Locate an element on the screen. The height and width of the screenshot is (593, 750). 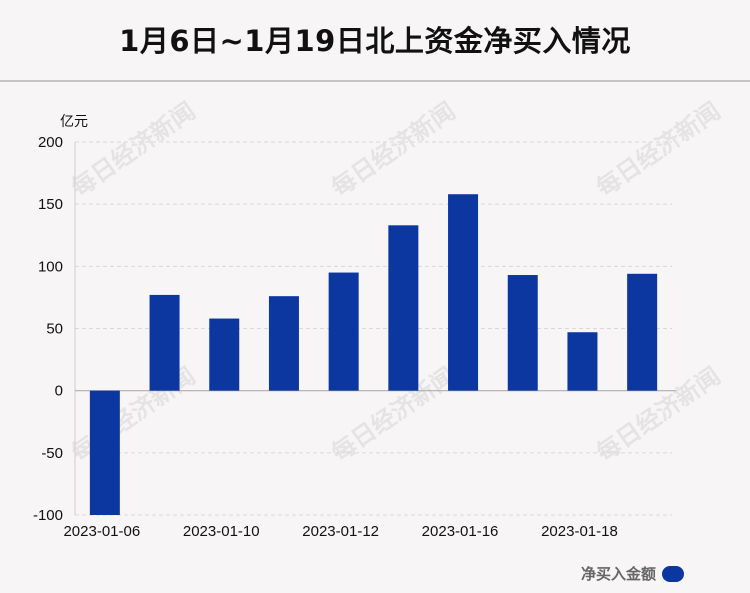
y-tick-label: 50 is located at coordinates (54, 329).